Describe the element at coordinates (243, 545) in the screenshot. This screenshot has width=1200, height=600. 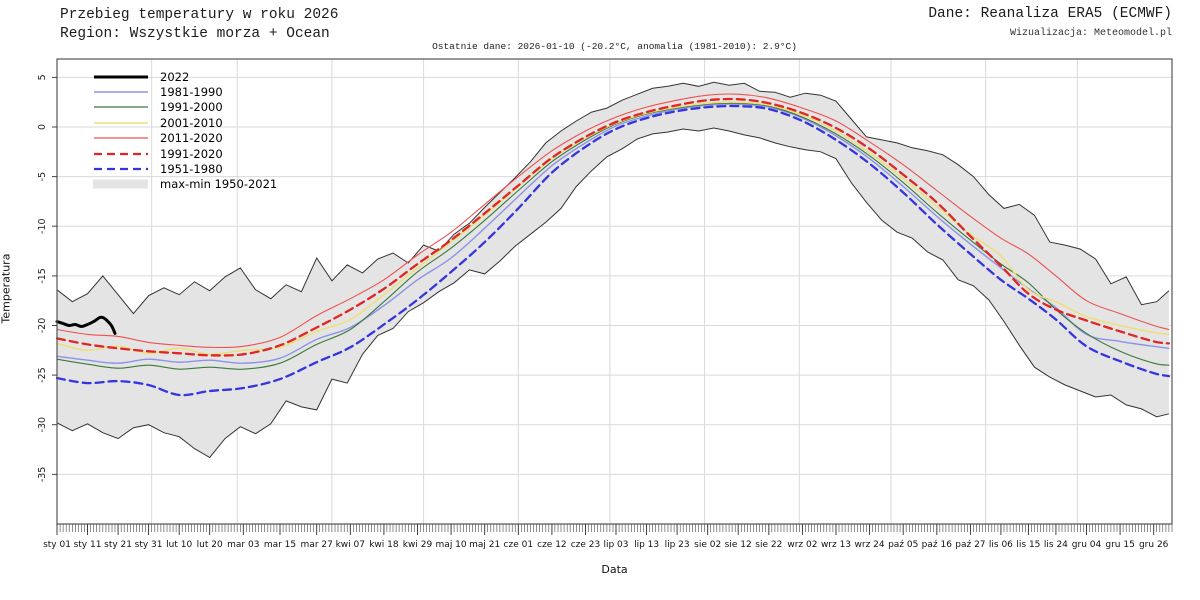
I see `x-tick-label: mar 03` at that location.